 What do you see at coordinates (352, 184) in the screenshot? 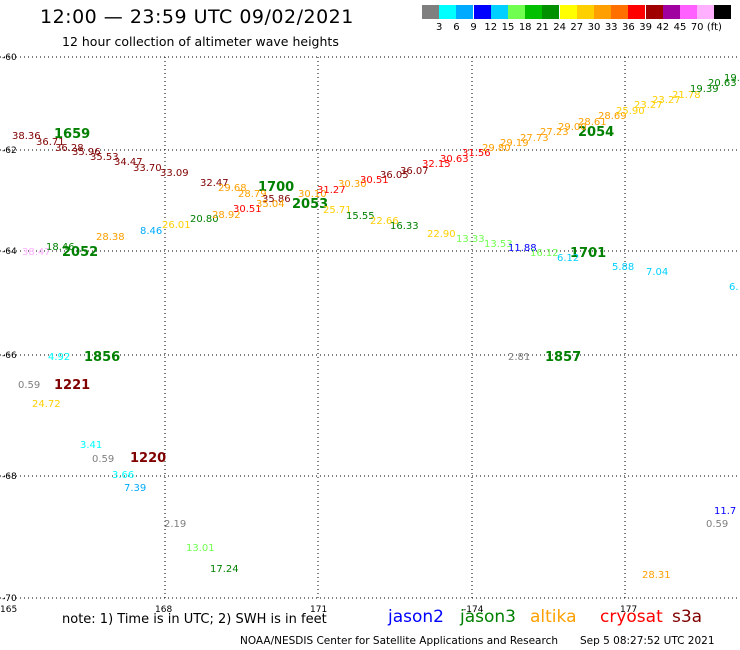
I see `wave-height-value: 30.30` at bounding box center [352, 184].